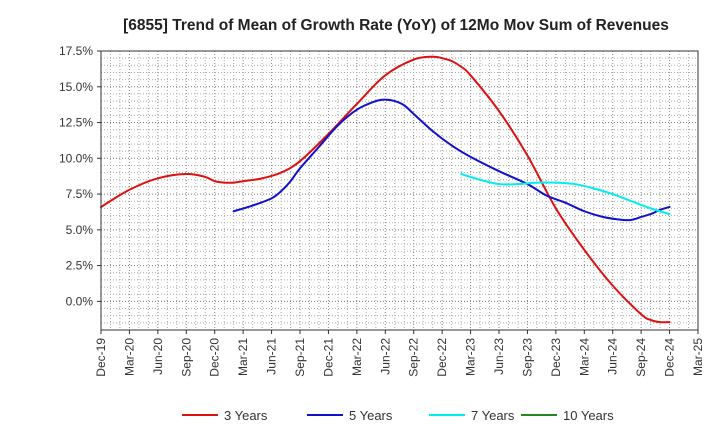  Describe the element at coordinates (584, 357) in the screenshot. I see `x-tick-label: Mar-24` at that location.